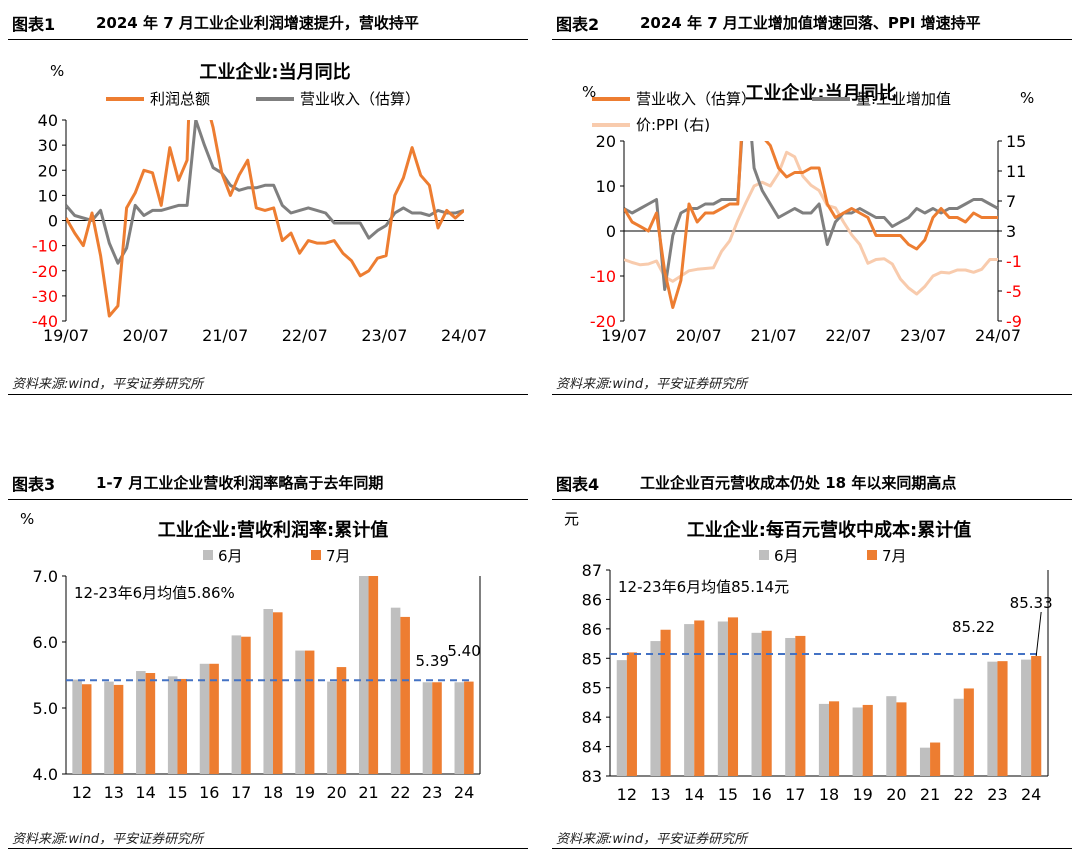 Image resolution: width=1080 pixels, height=861 pixels. What do you see at coordinates (45, 576) in the screenshot?
I see `y-tick-label: 7.0` at bounding box center [45, 576].